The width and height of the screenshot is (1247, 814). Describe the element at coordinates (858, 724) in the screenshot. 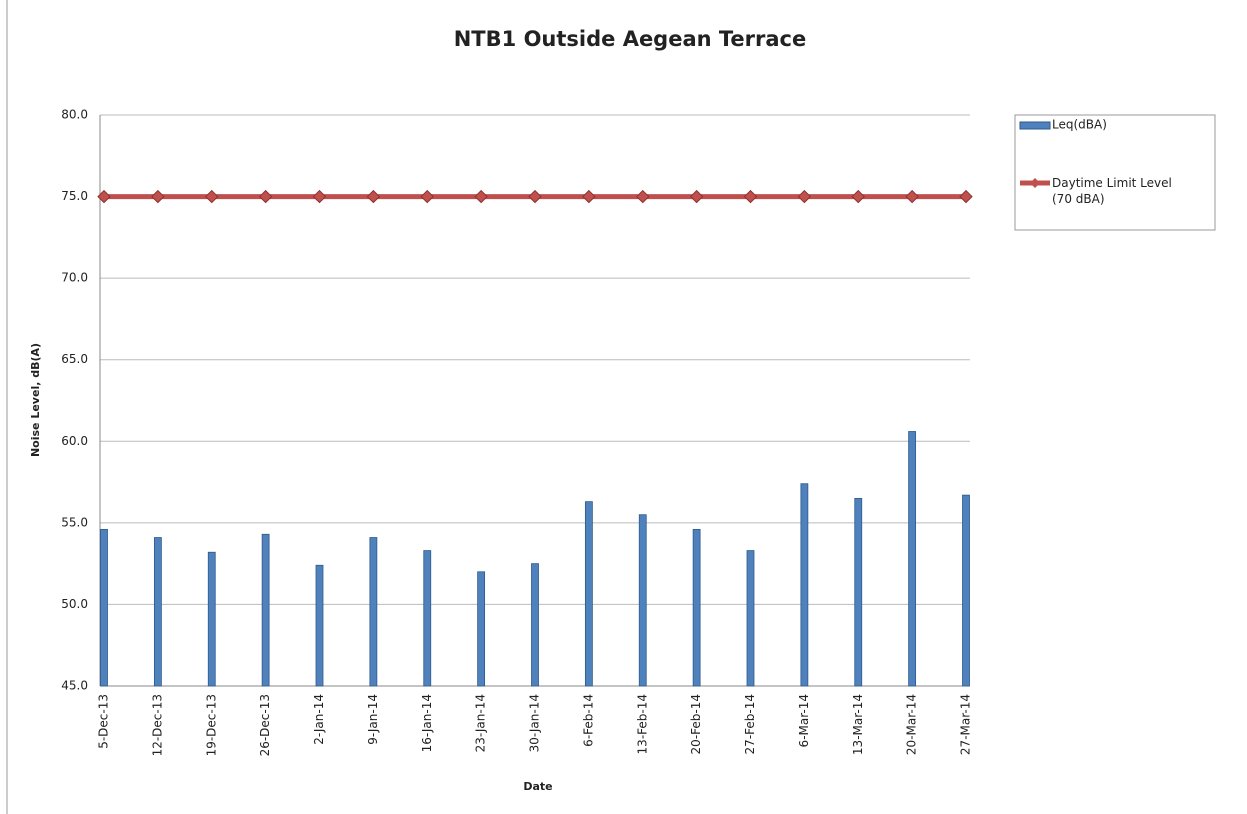

I see `x-tick-label: 13-Mar-14` at that location.